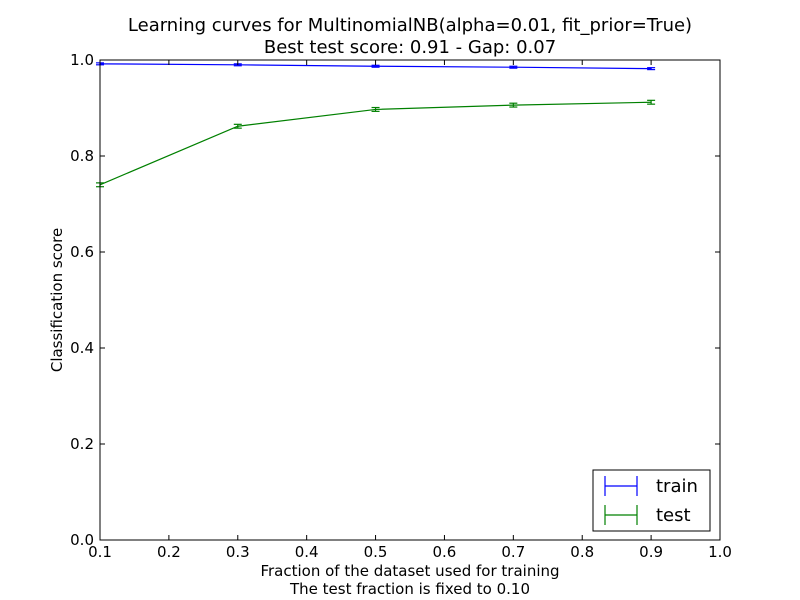 Image resolution: width=800 pixels, height=600 pixels. Describe the element at coordinates (409, 589) in the screenshot. I see `x-axis-label-secondary: The test fraction is fixed to 0.10` at that location.